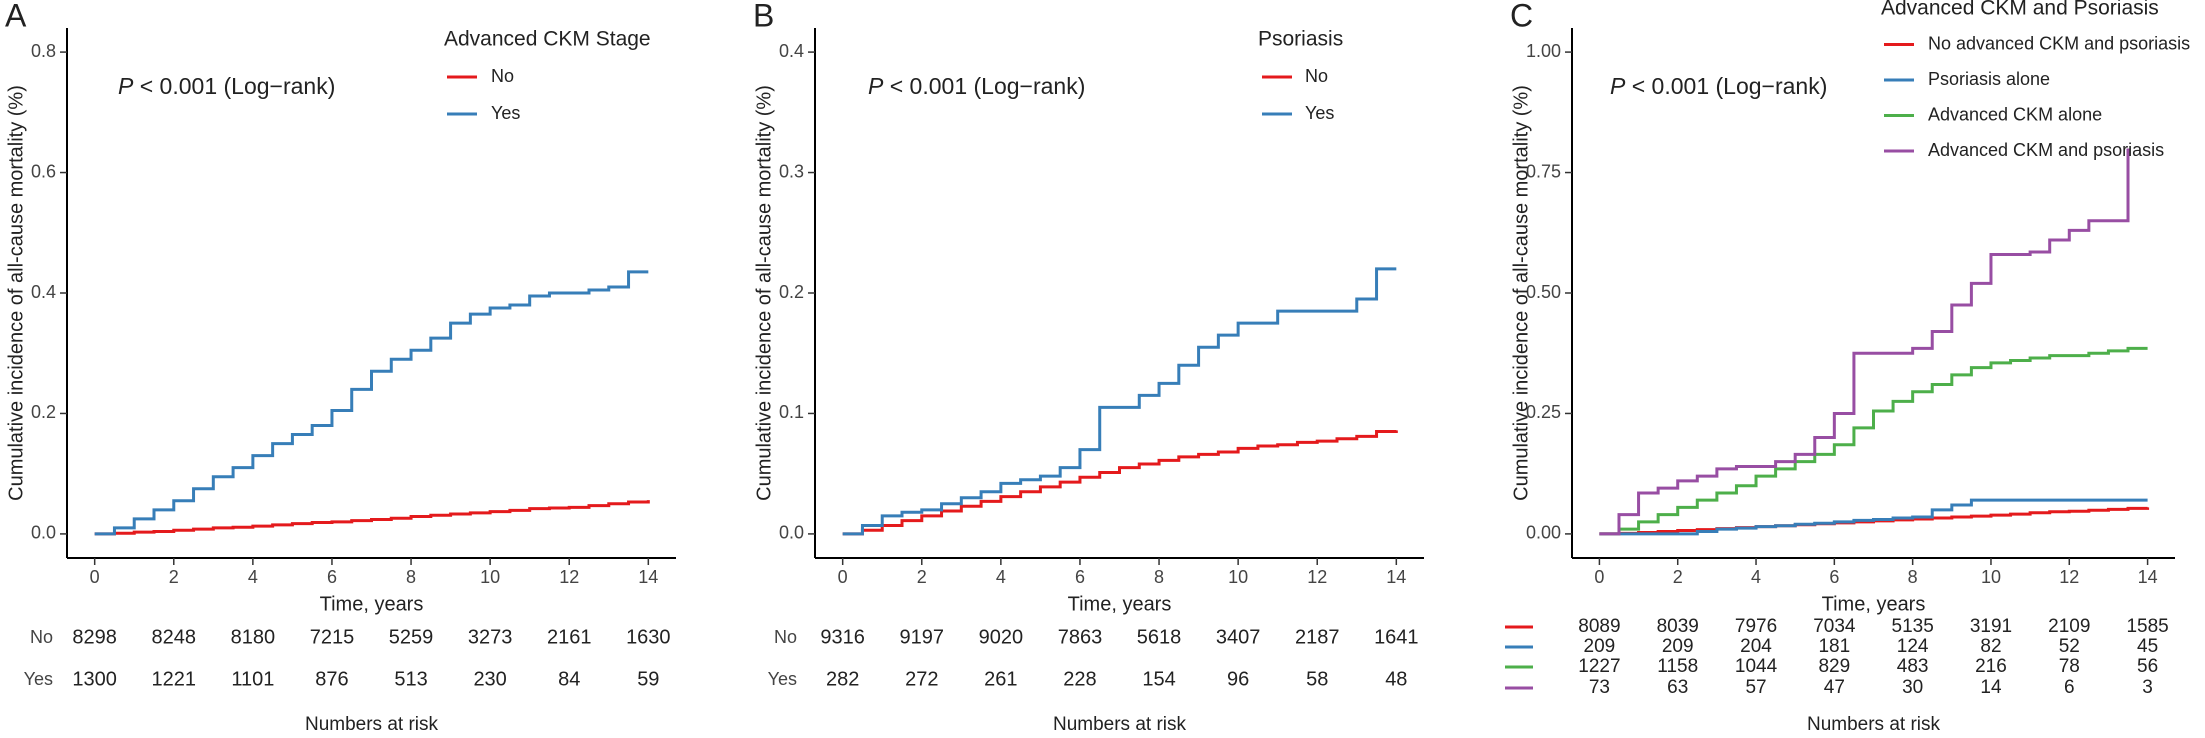 Image resolution: width=2205 pixels, height=738 pixels. I want to click on legend-title: Advanced CKM Stage, so click(547, 39).